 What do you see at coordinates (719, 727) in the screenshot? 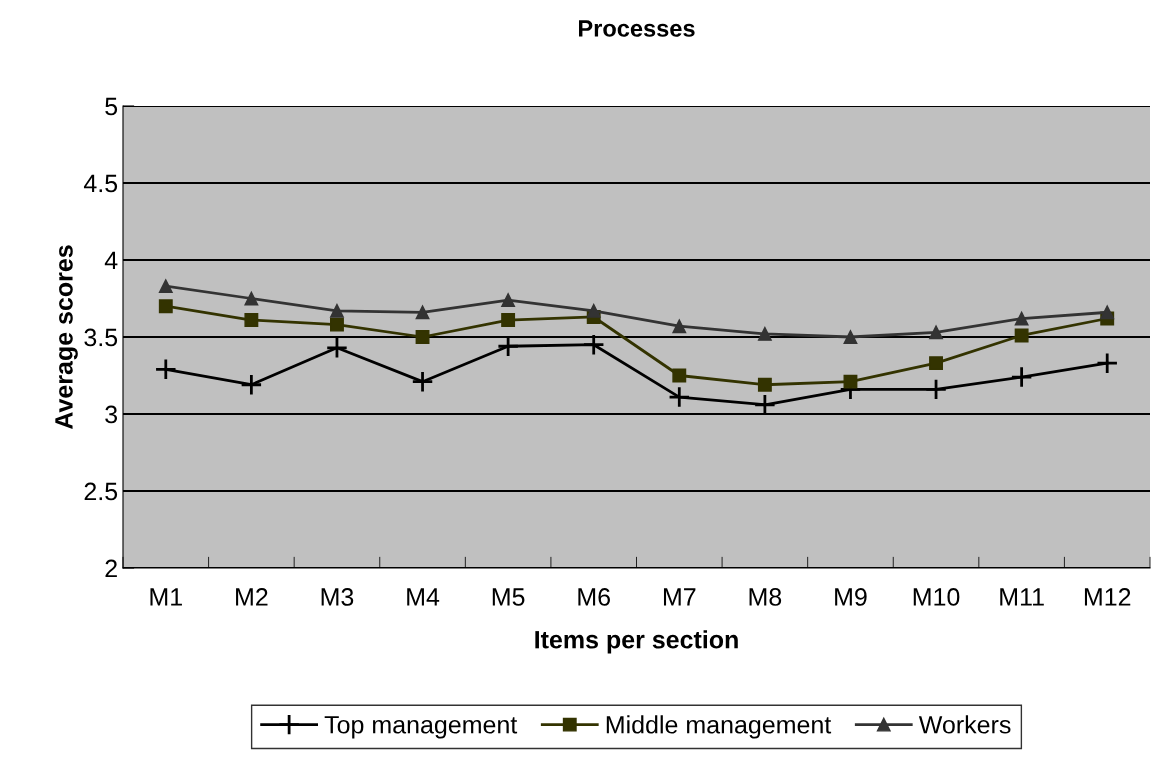
I see `legend-label: Middle management` at bounding box center [719, 727].